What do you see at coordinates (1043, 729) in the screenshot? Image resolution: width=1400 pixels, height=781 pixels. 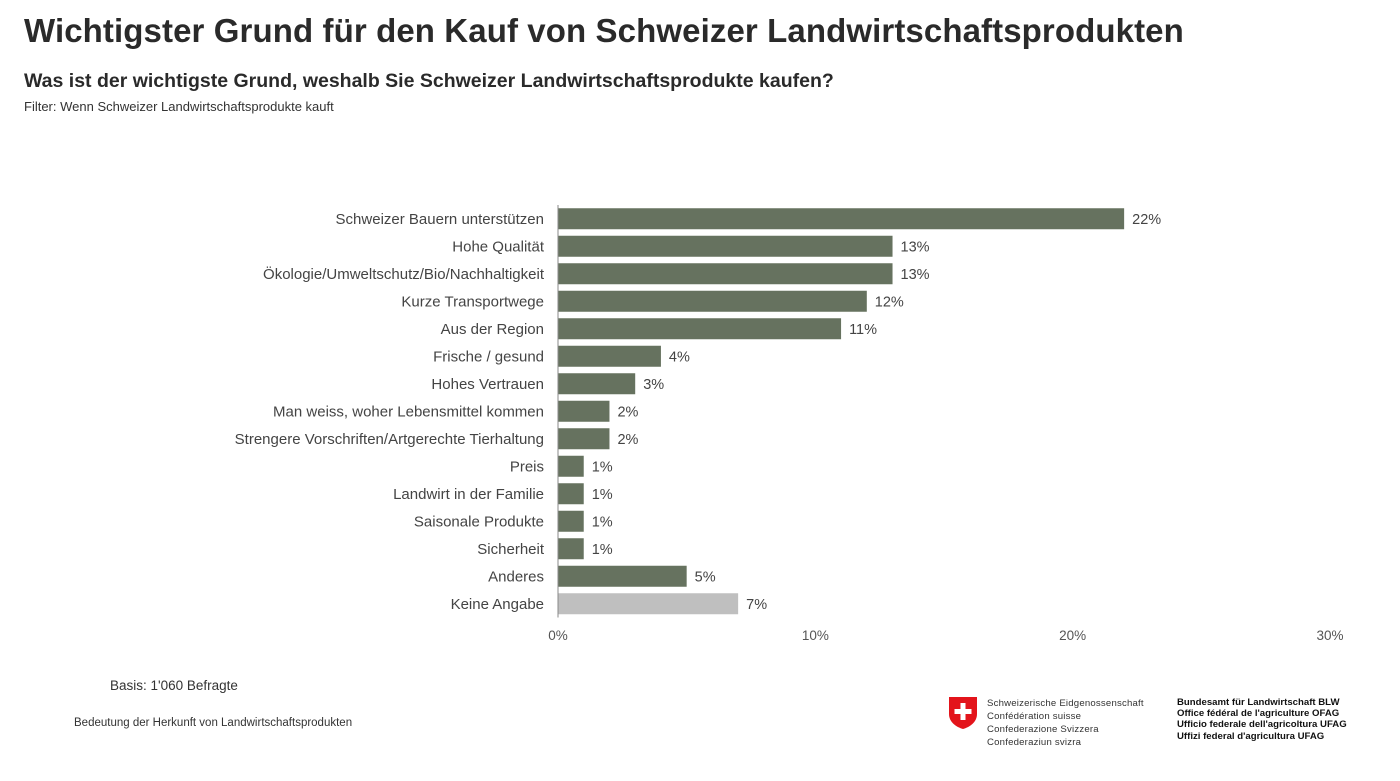 I see `confederation-line: Confederazione Svizzera` at bounding box center [1043, 729].